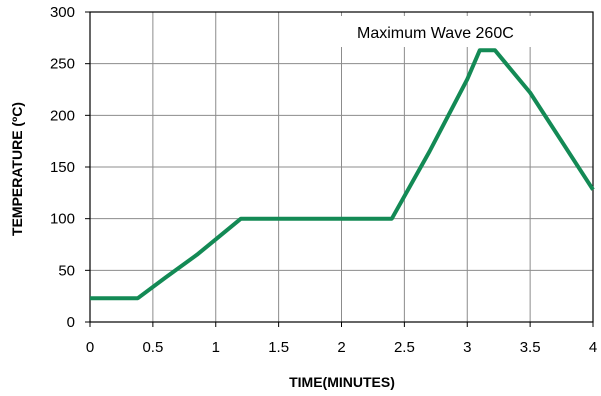 Image resolution: width=601 pixels, height=396 pixels. What do you see at coordinates (278, 347) in the screenshot?
I see `x-tick-label: 1.5` at bounding box center [278, 347].